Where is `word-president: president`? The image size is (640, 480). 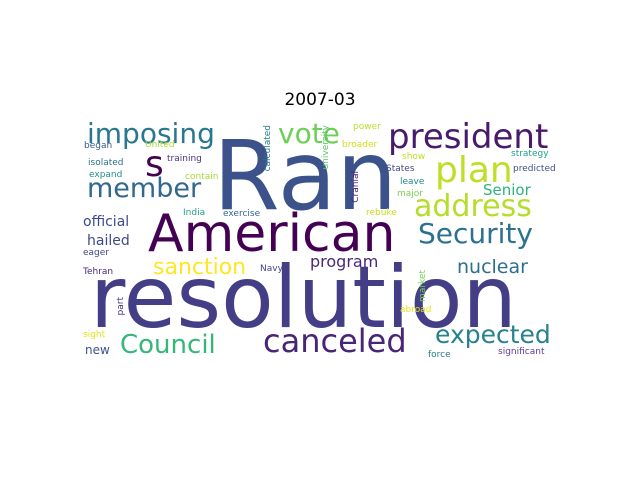 word-president: president is located at coordinates (468, 138).